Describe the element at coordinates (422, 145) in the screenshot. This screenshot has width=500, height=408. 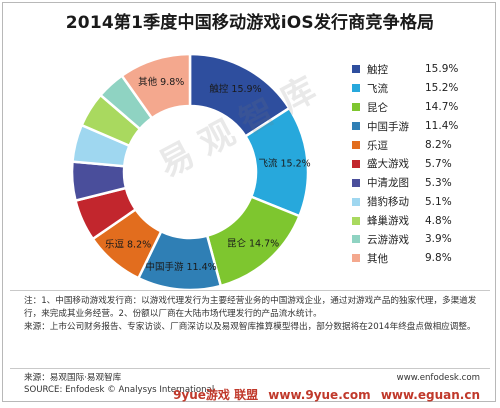
I see `legend-item: 乐逗 8.2%` at that location.